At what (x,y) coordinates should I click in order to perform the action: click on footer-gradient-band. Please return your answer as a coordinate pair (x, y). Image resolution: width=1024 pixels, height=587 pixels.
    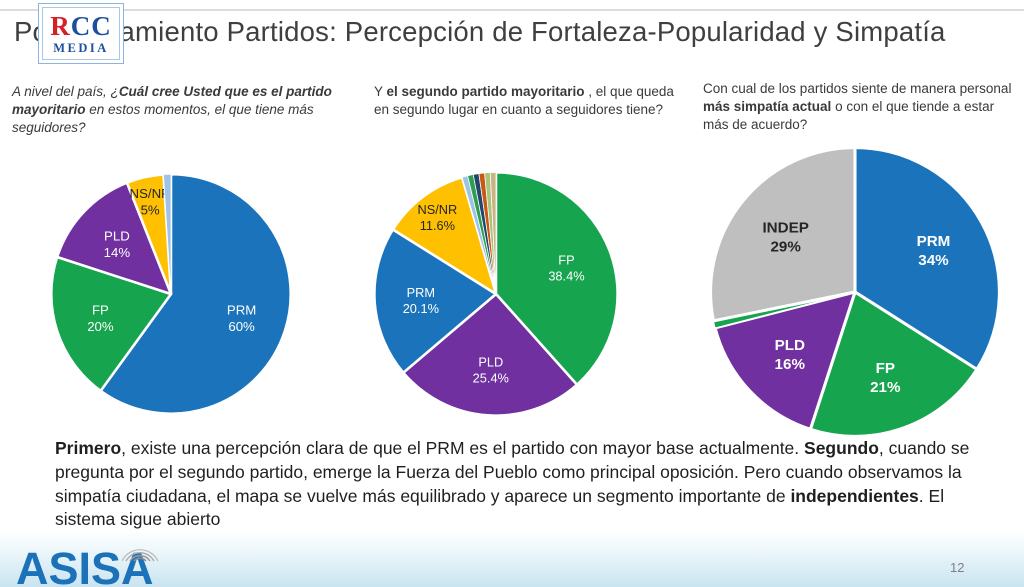
    Looking at the image, I should click on (512, 558).